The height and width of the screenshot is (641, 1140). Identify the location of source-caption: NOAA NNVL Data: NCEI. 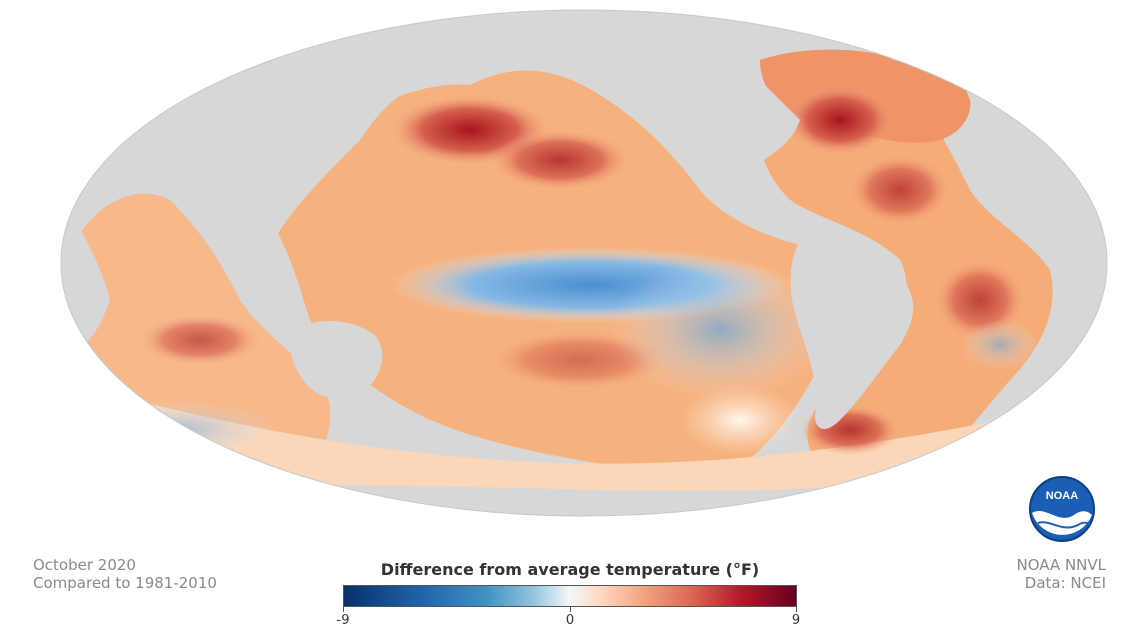
(1061, 574).